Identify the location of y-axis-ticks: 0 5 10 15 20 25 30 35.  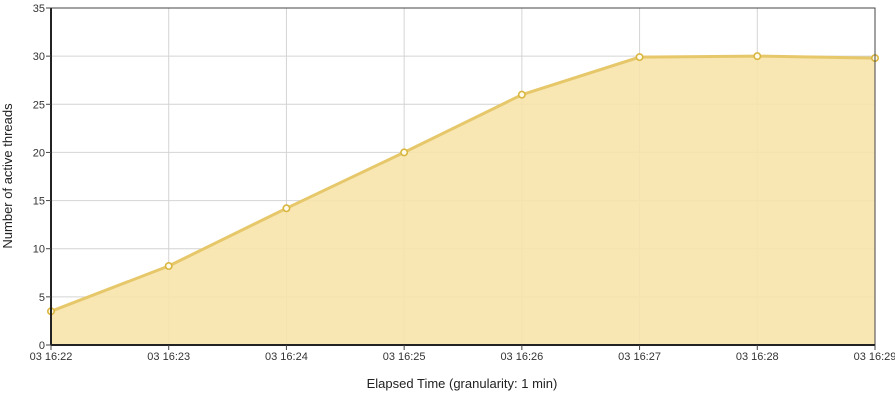
(42, 177).